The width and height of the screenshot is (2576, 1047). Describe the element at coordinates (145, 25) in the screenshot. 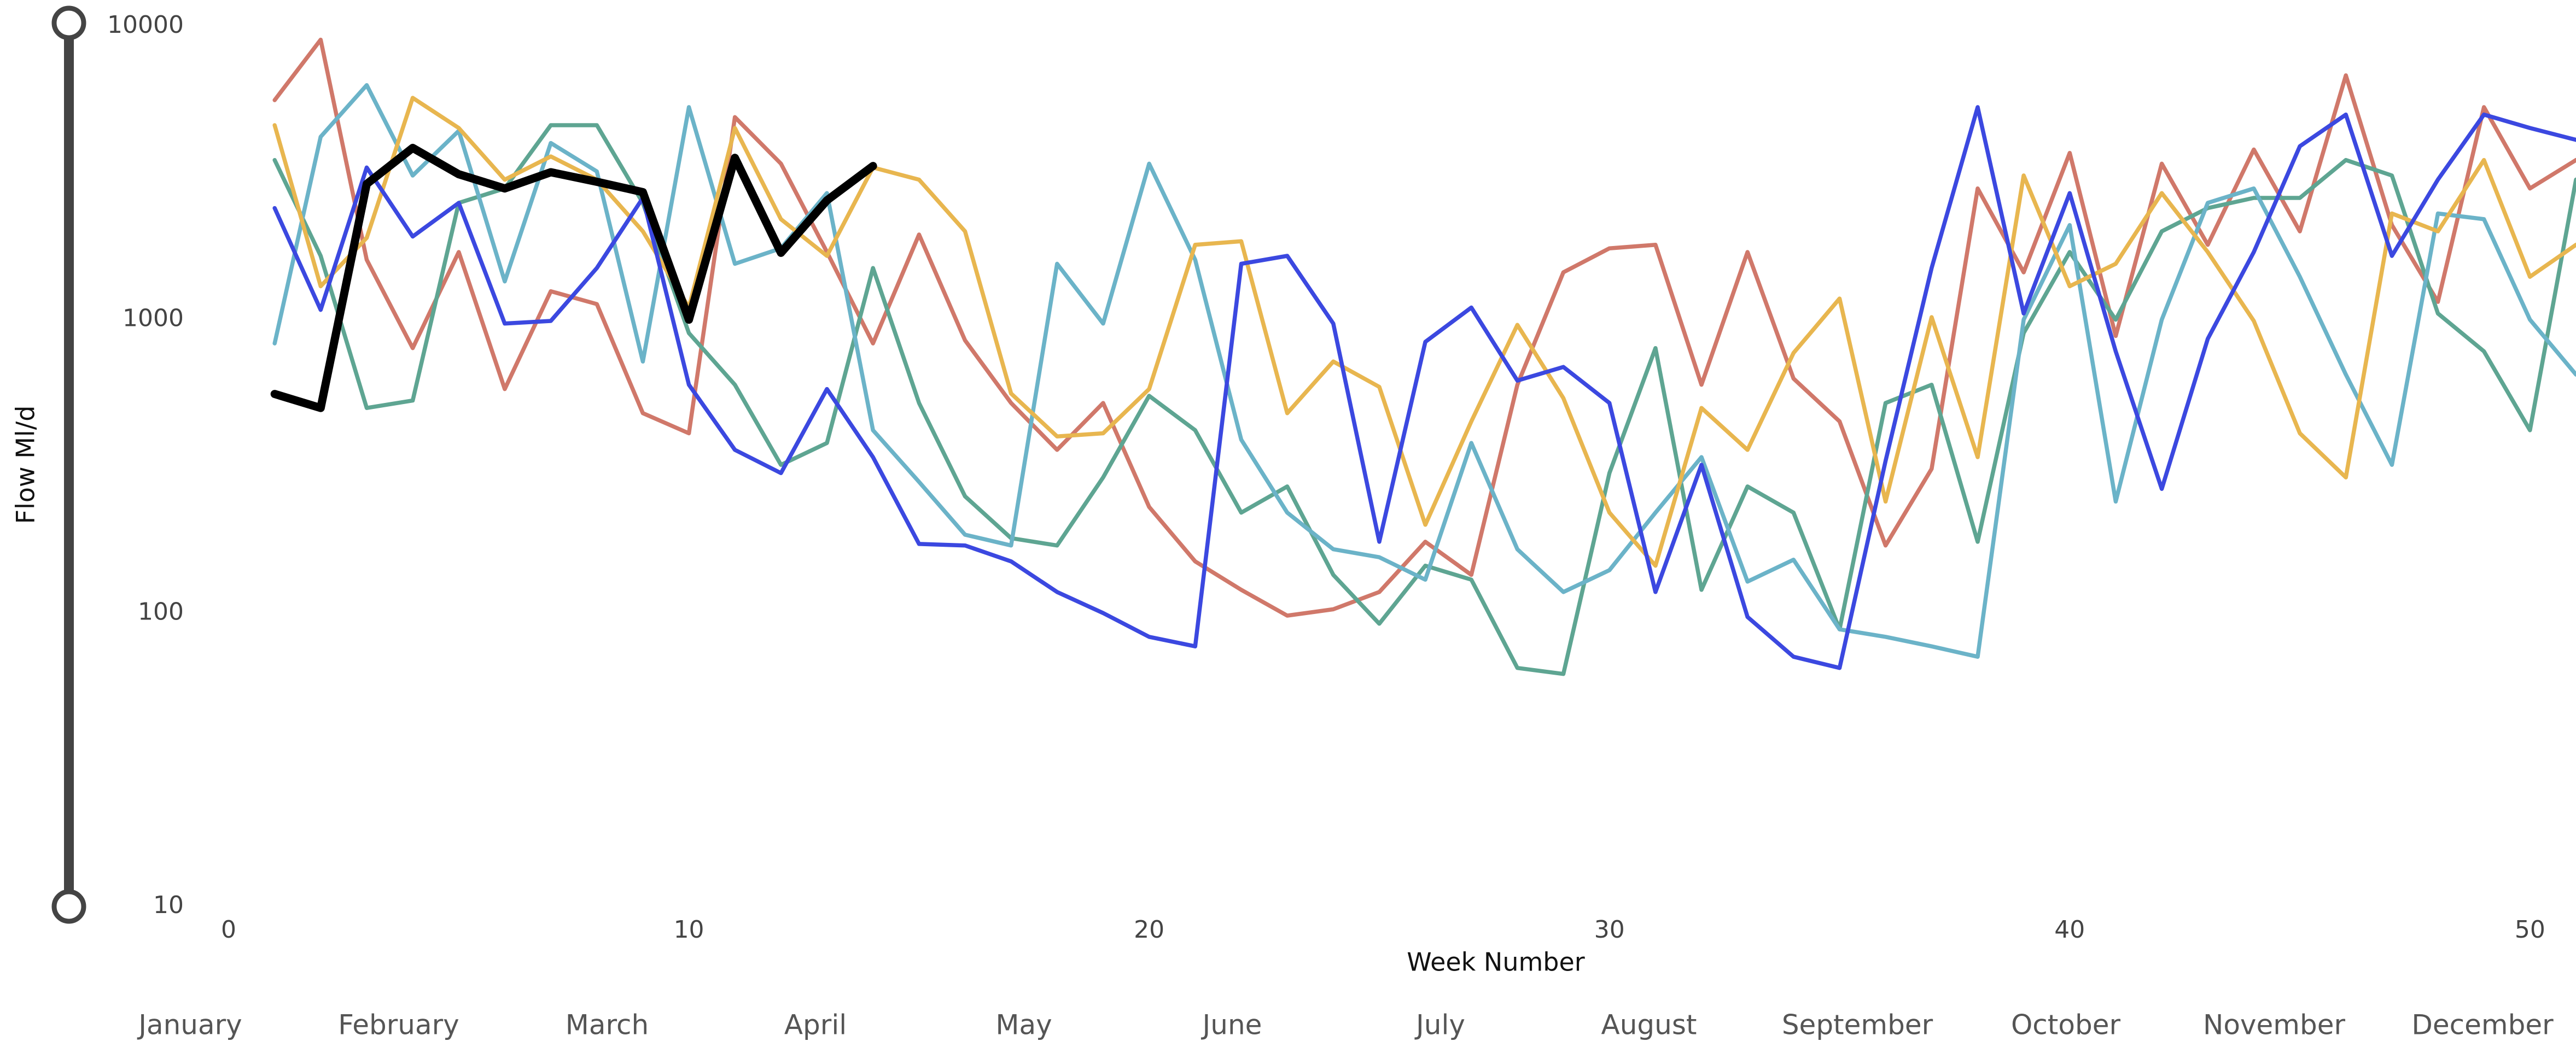

I see `y-tick-label: 10000` at that location.